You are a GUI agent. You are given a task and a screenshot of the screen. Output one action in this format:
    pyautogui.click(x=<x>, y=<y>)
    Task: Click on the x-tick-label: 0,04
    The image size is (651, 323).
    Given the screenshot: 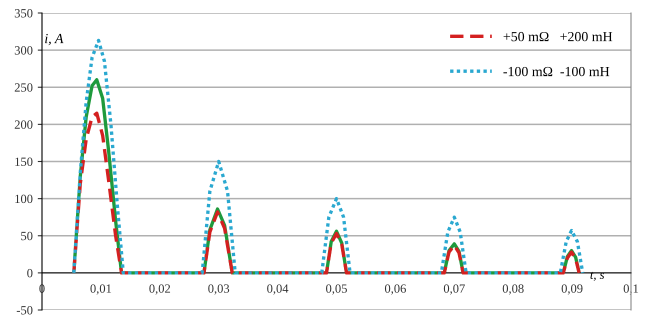 What is the action you would take?
    pyautogui.click(x=277, y=289)
    